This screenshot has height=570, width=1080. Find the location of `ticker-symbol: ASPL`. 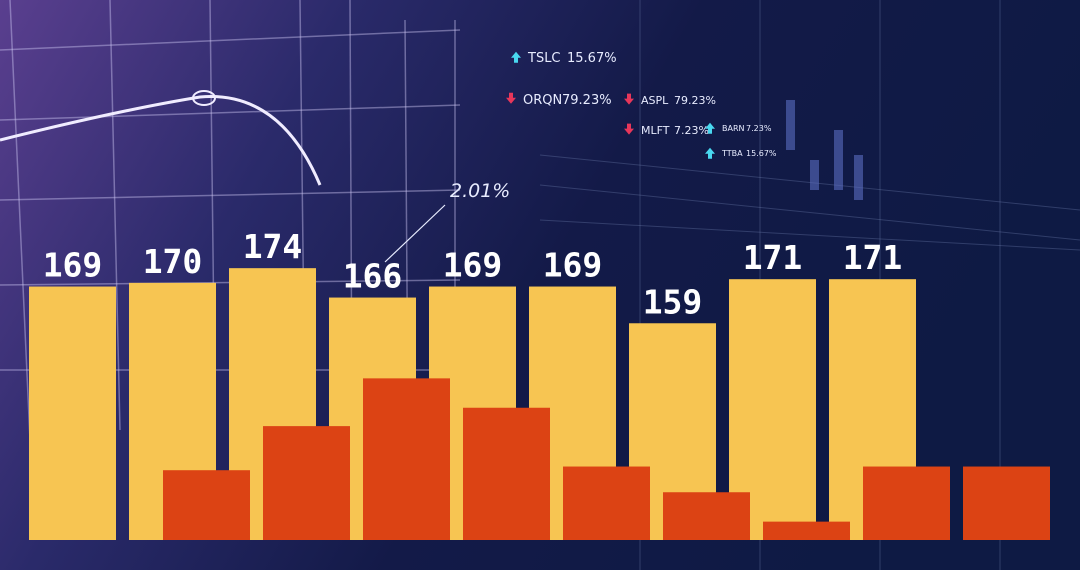

ticker-symbol: ASPL is located at coordinates (655, 100).